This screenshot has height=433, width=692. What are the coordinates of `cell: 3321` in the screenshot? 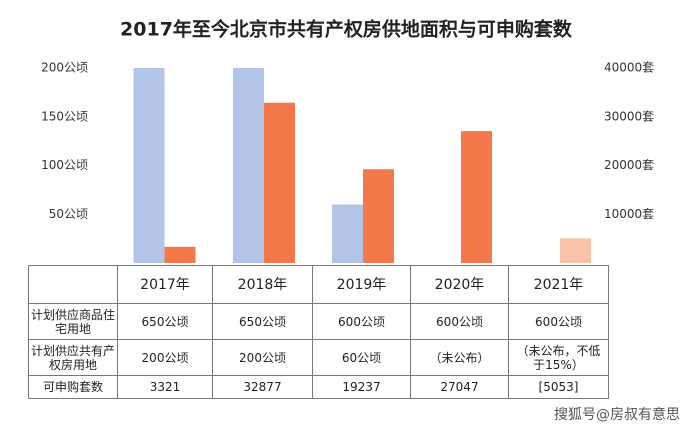 It's located at (165, 387).